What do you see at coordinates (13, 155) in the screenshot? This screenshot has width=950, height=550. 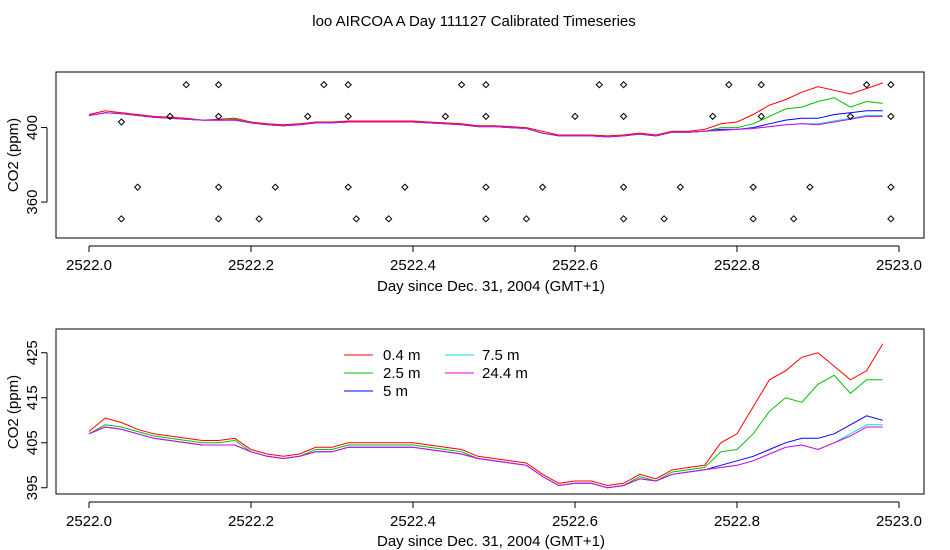 I see `top-y-axis-label: CO2 (ppm)` at bounding box center [13, 155].